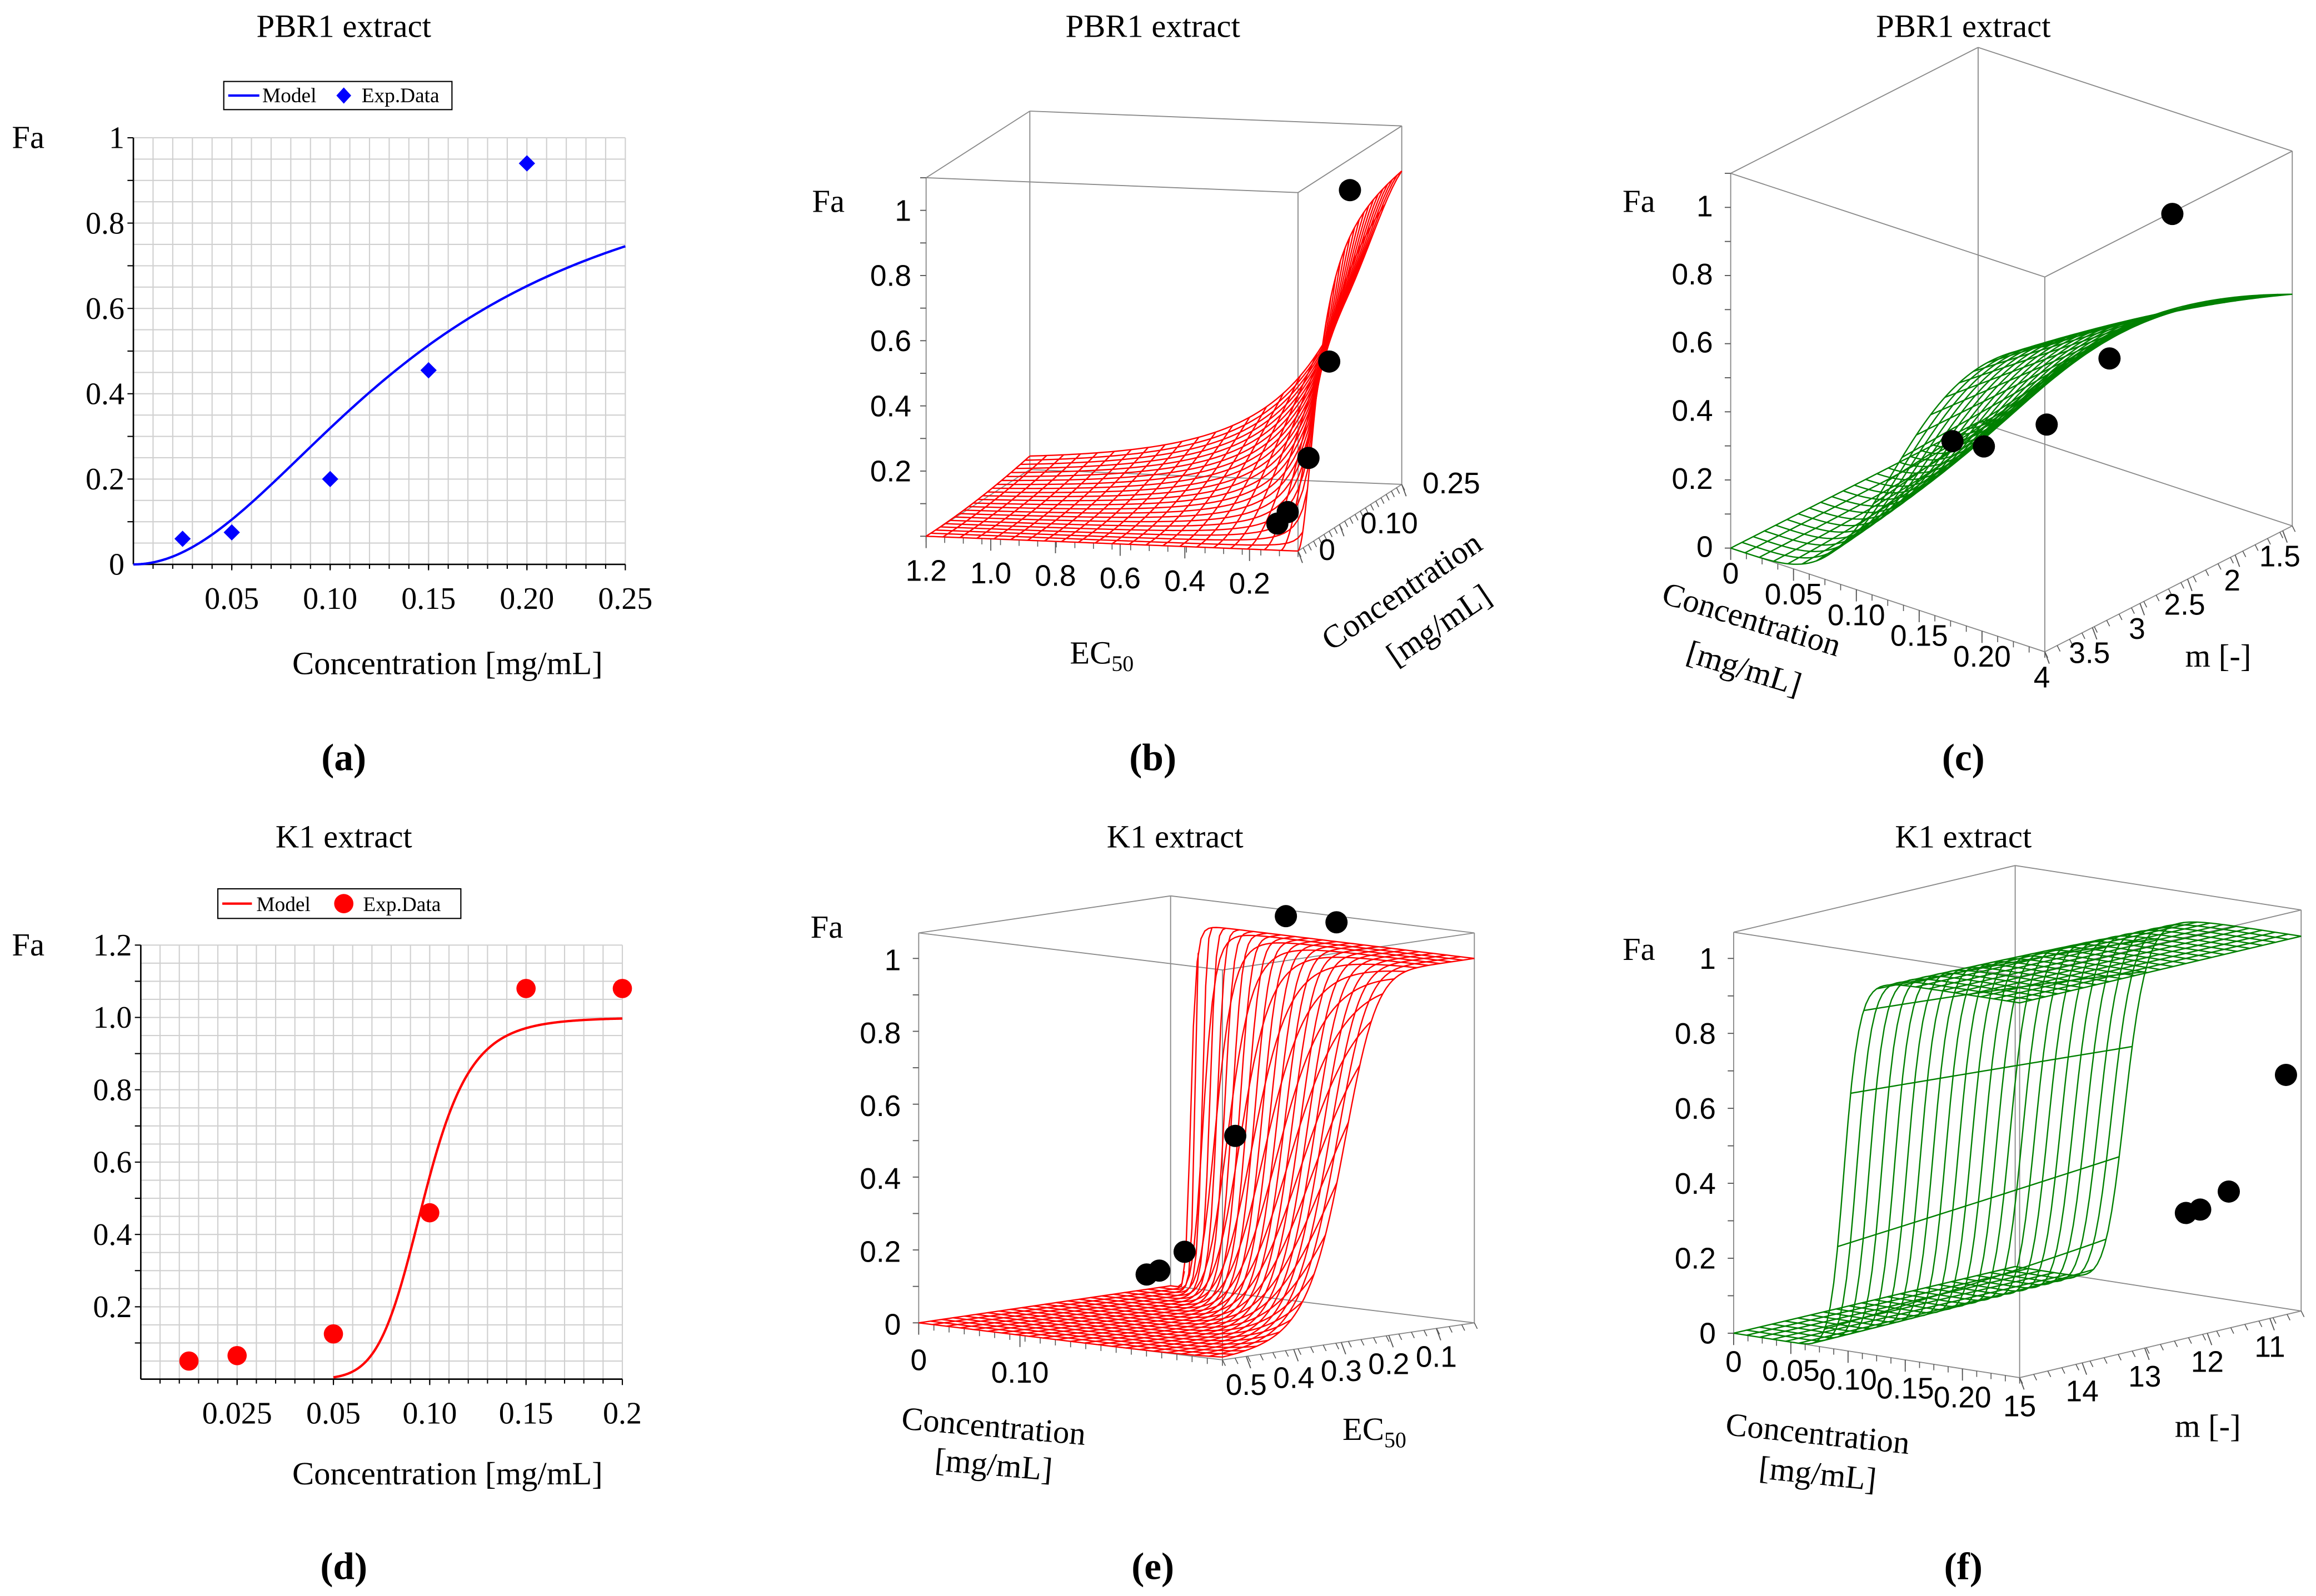 The height and width of the screenshot is (1596, 2316). I want to click on a-axis-tick-label: 0, so click(1733, 1362).